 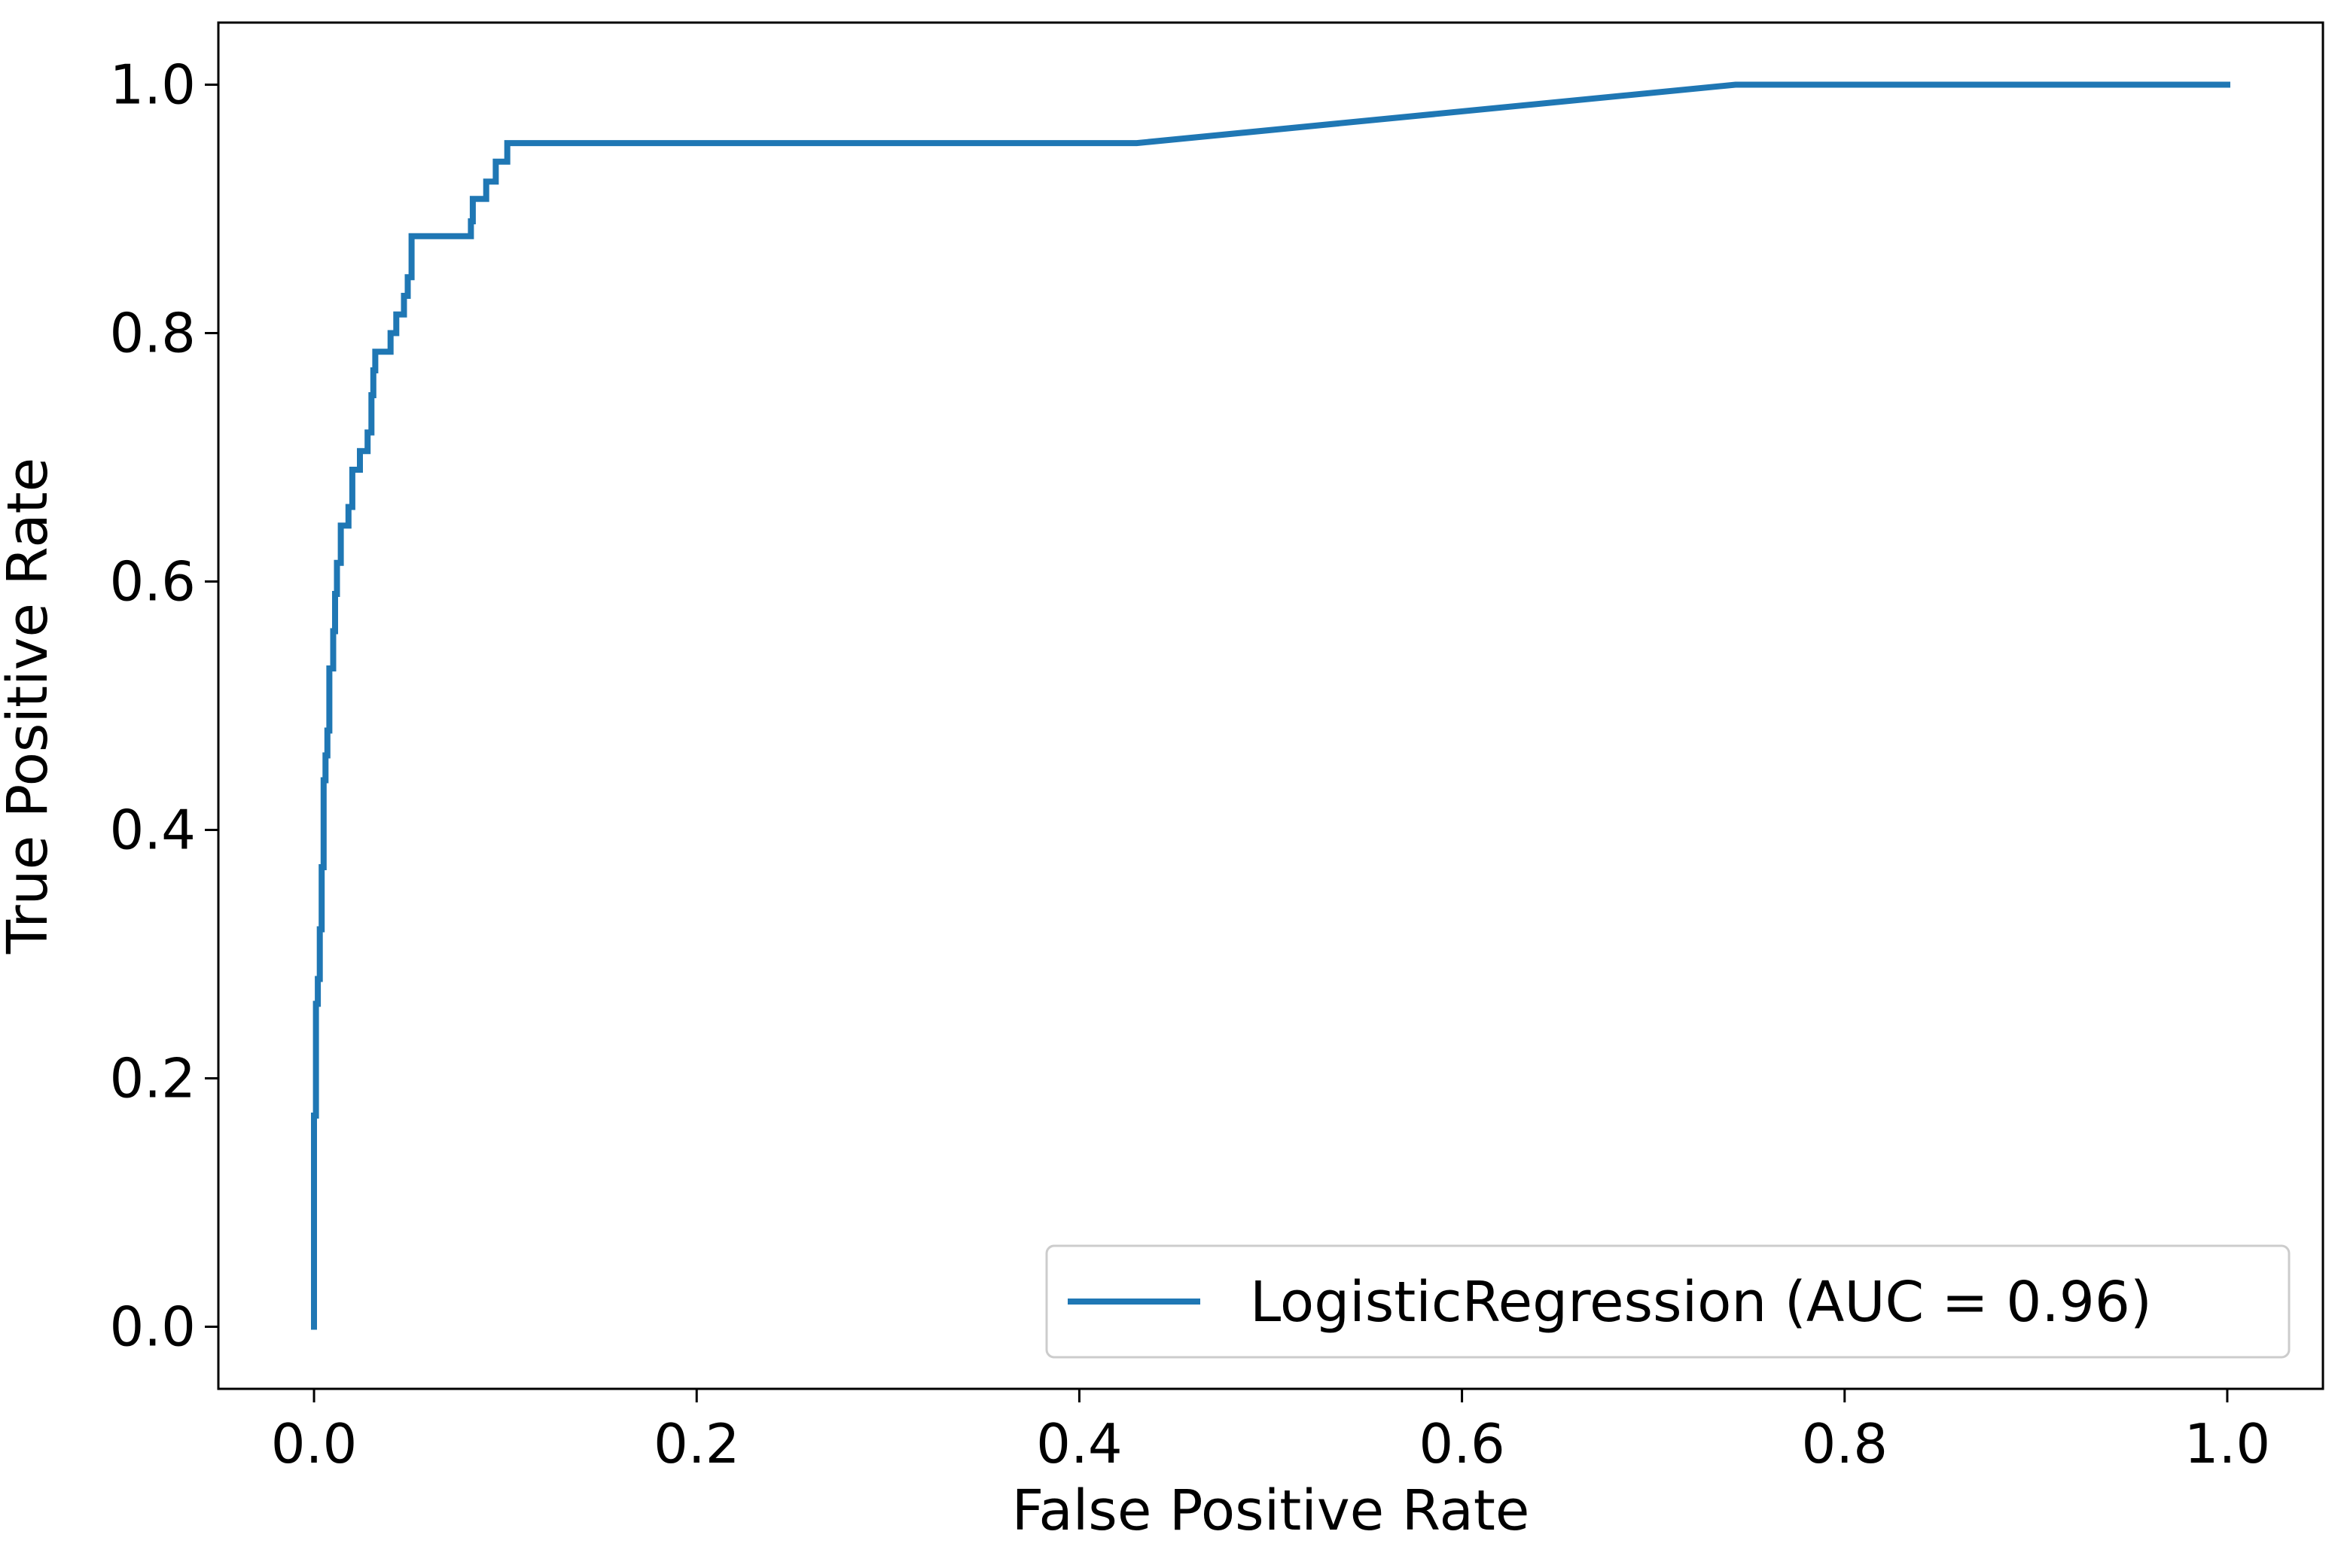 I want to click on y-tick-label: 0.4, so click(x=152, y=830).